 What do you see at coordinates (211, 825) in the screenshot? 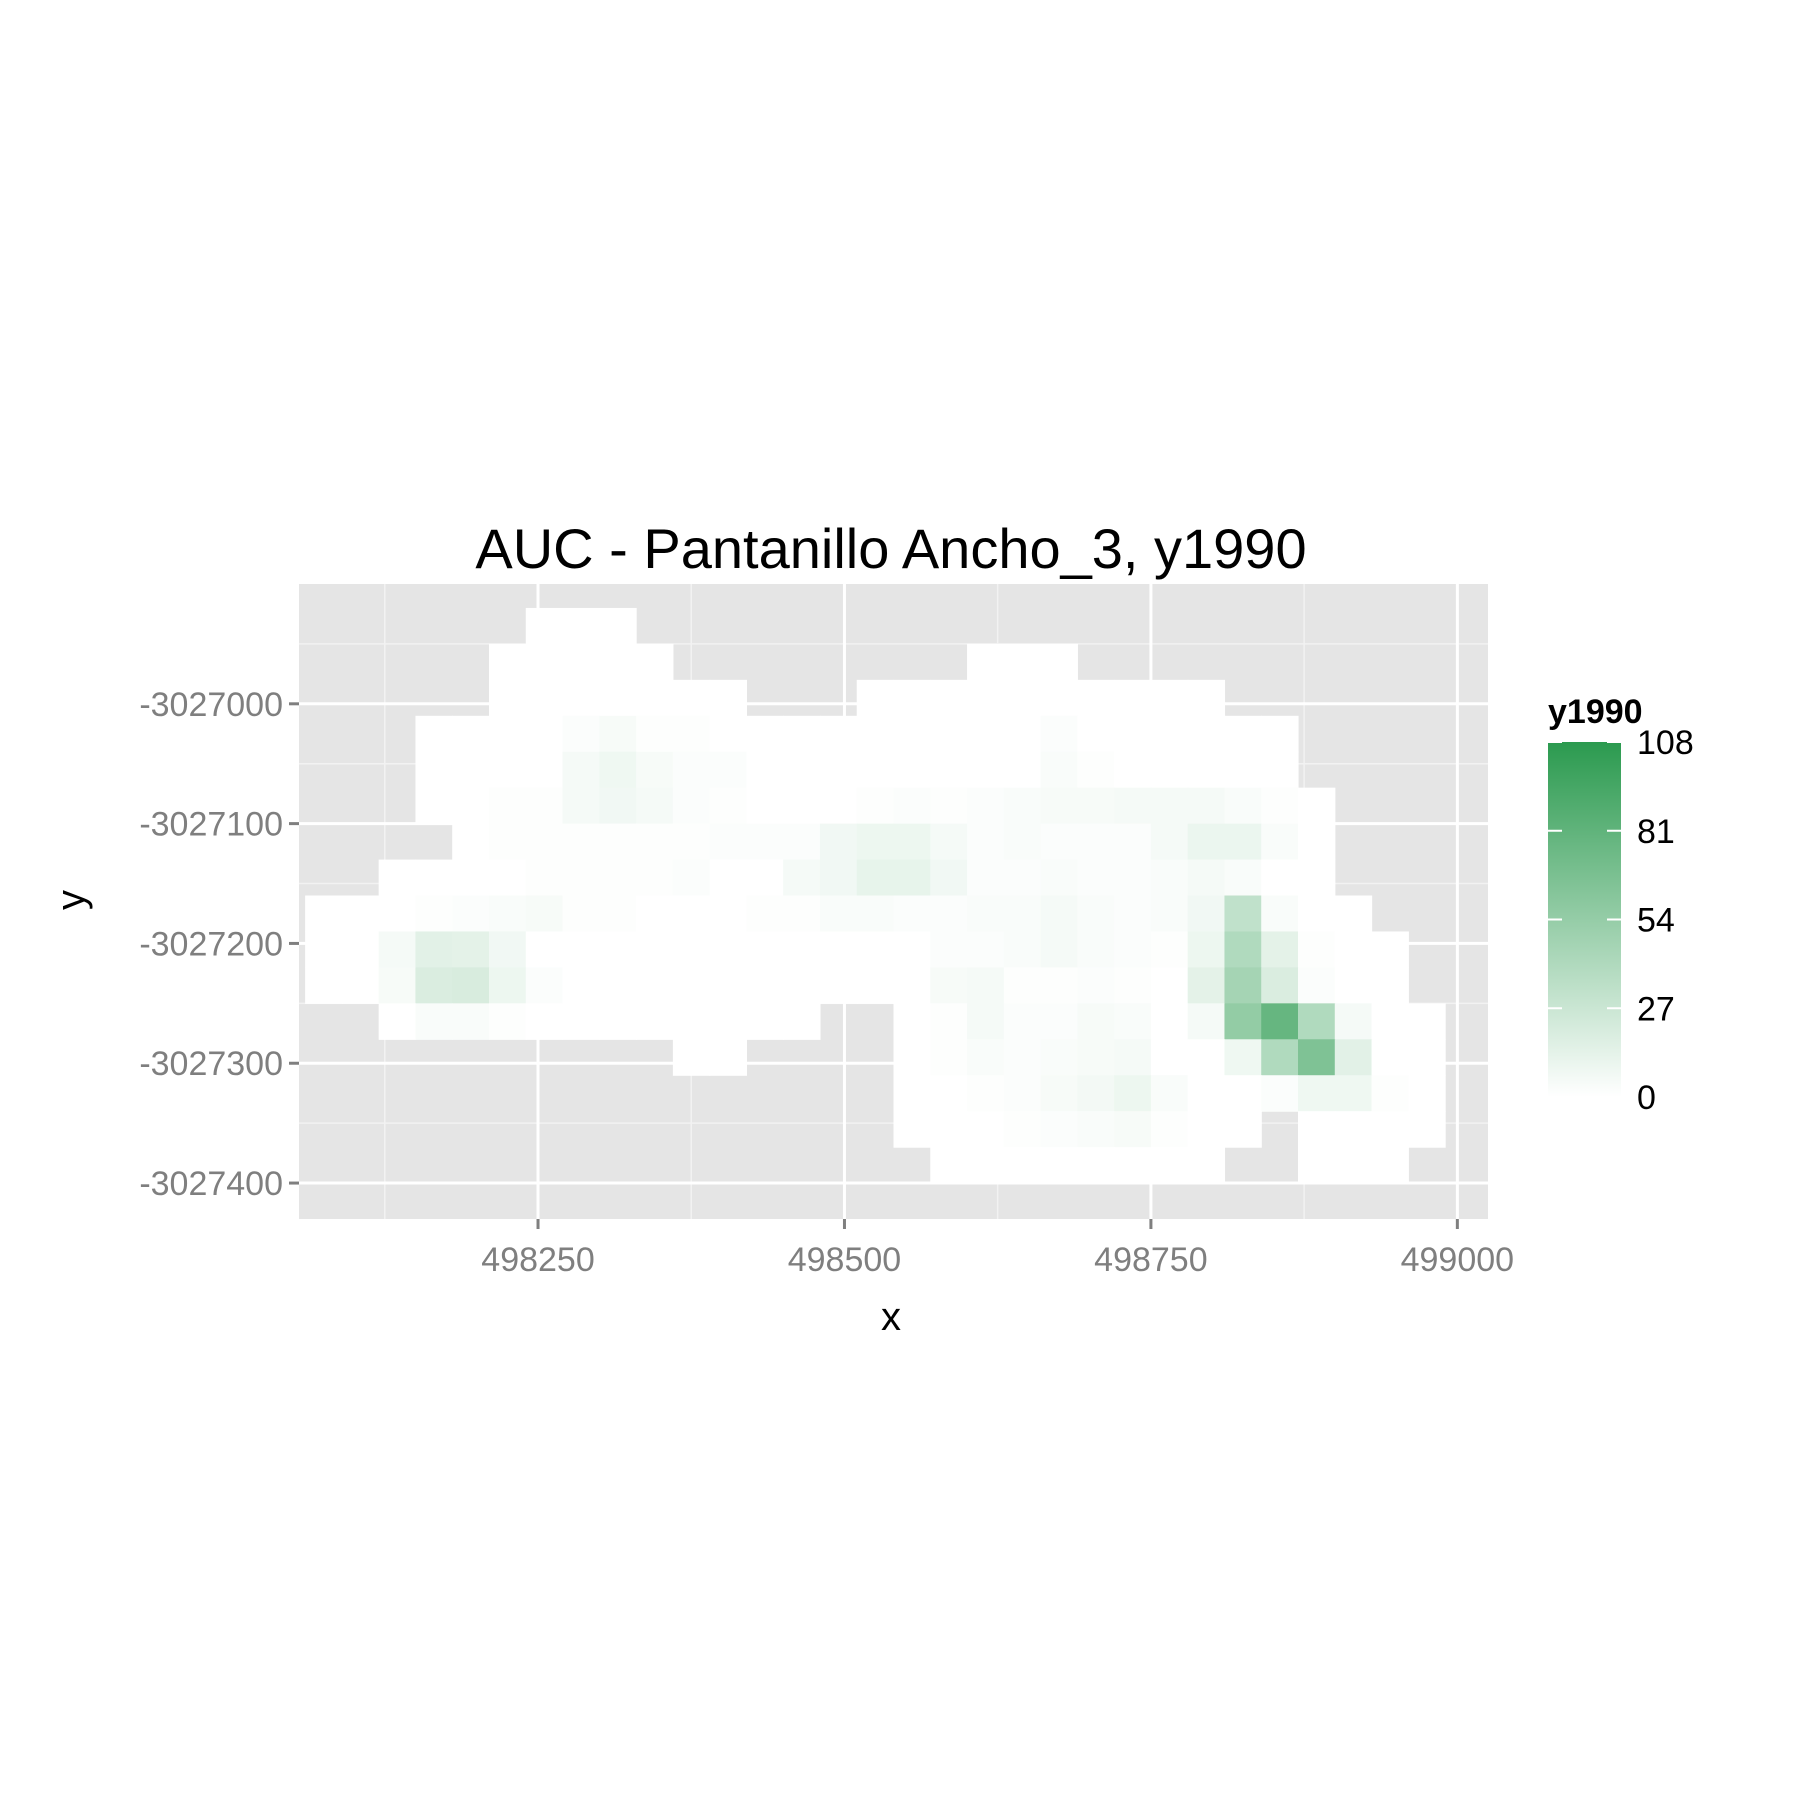
I see `y-tick-label: -3027100` at bounding box center [211, 825].